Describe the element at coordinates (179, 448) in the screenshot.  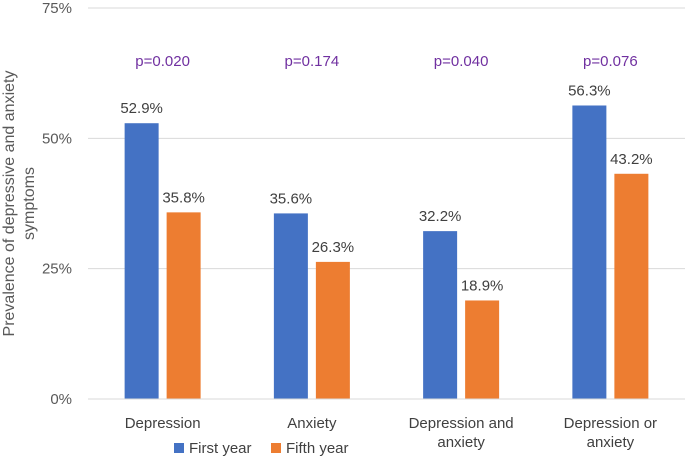
I see `legend-swatch-first-year` at that location.